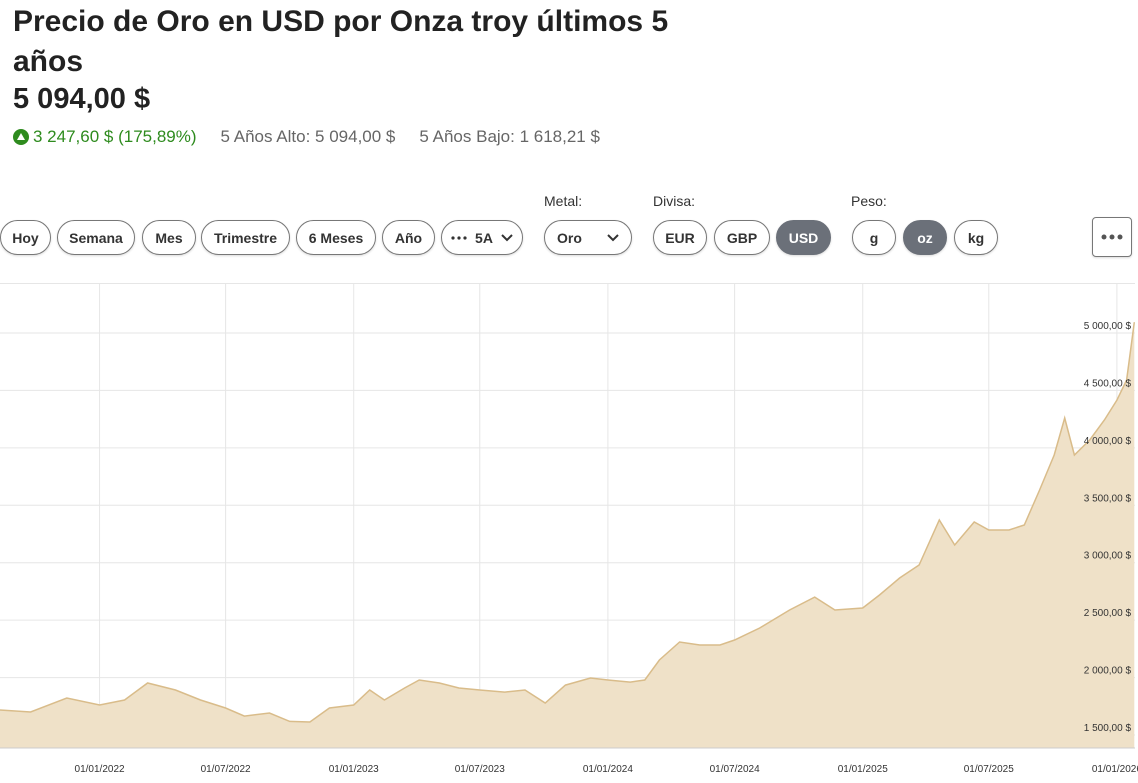  What do you see at coordinates (989, 769) in the screenshot?
I see `x-tick-label: 01/07/2025` at bounding box center [989, 769].